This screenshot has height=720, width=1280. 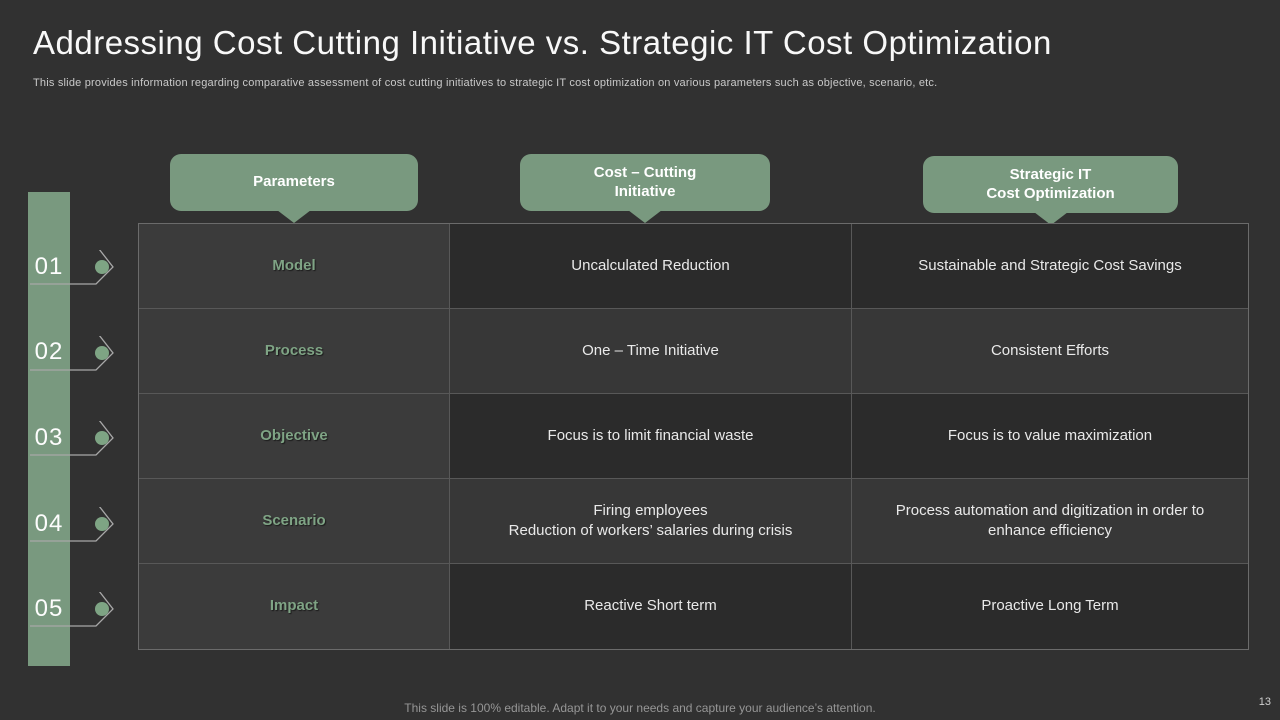 What do you see at coordinates (294, 188) in the screenshot?
I see `tab-parameters: Parameters` at bounding box center [294, 188].